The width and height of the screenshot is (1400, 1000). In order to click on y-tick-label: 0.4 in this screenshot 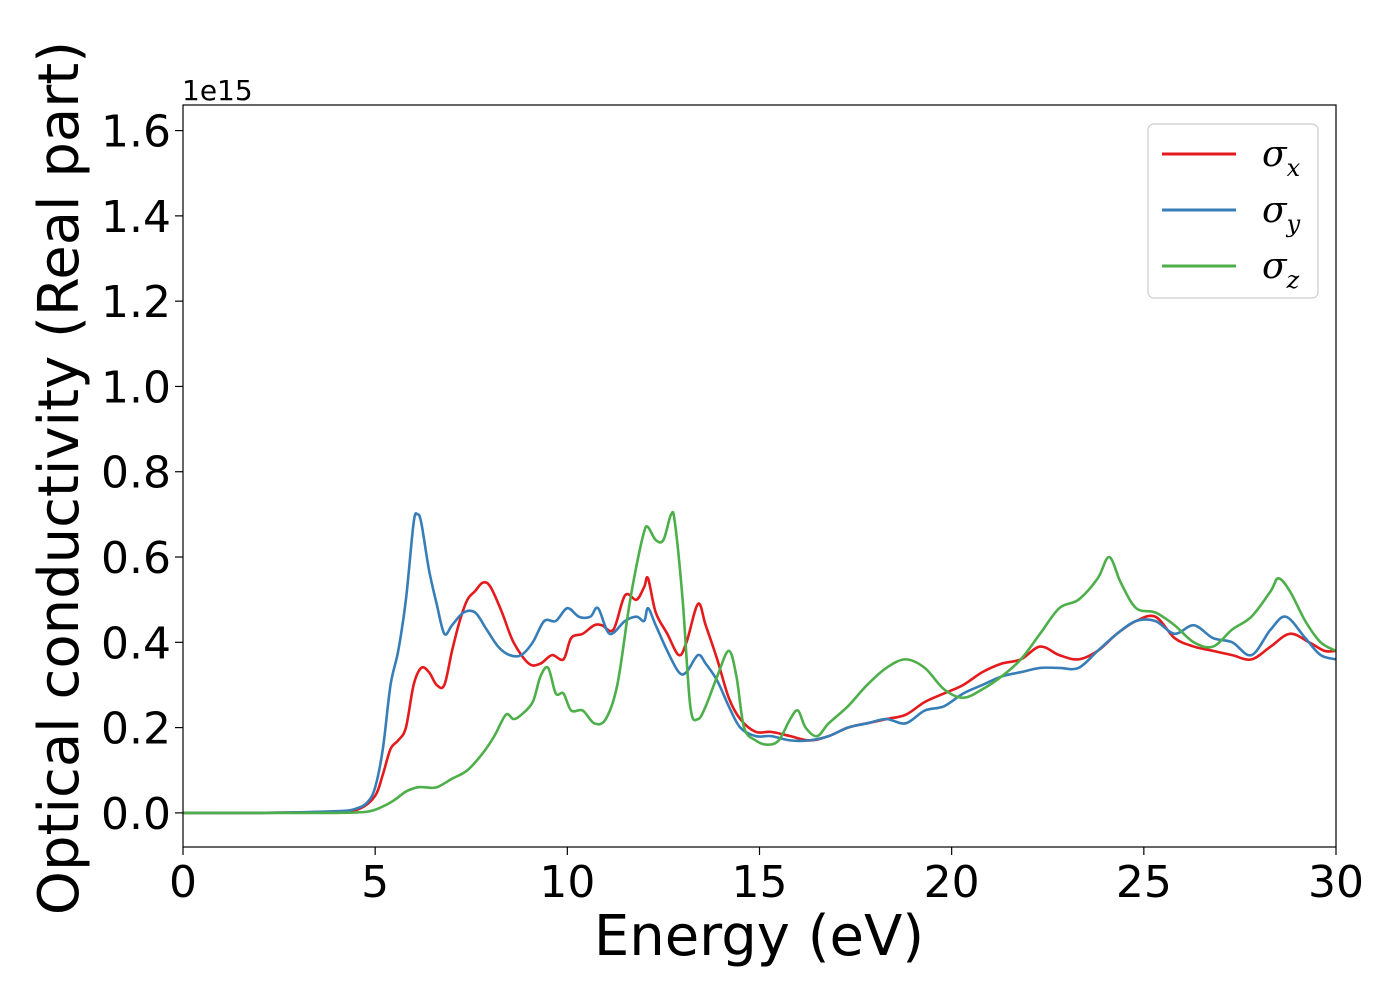, I will do `click(136, 643)`.